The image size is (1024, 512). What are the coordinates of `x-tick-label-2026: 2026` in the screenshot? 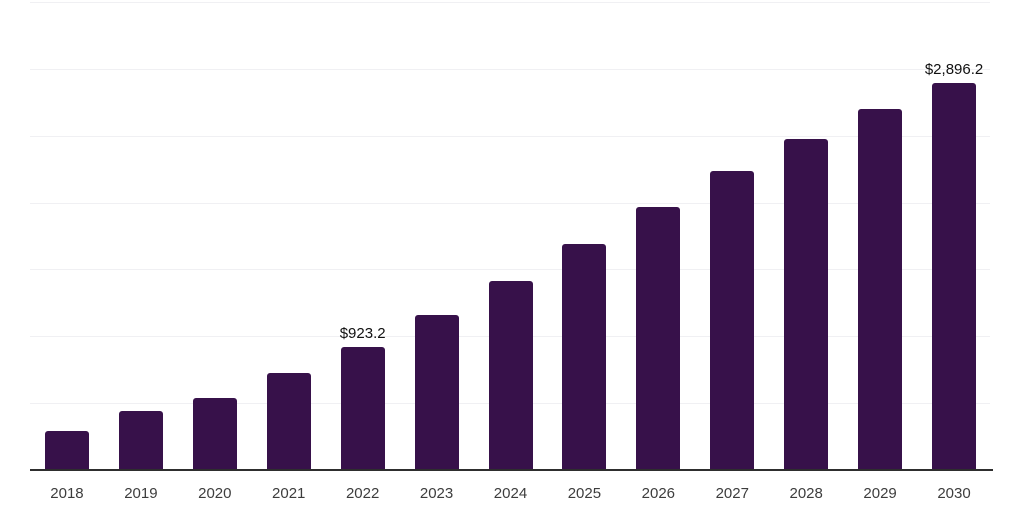 It's located at (658, 493).